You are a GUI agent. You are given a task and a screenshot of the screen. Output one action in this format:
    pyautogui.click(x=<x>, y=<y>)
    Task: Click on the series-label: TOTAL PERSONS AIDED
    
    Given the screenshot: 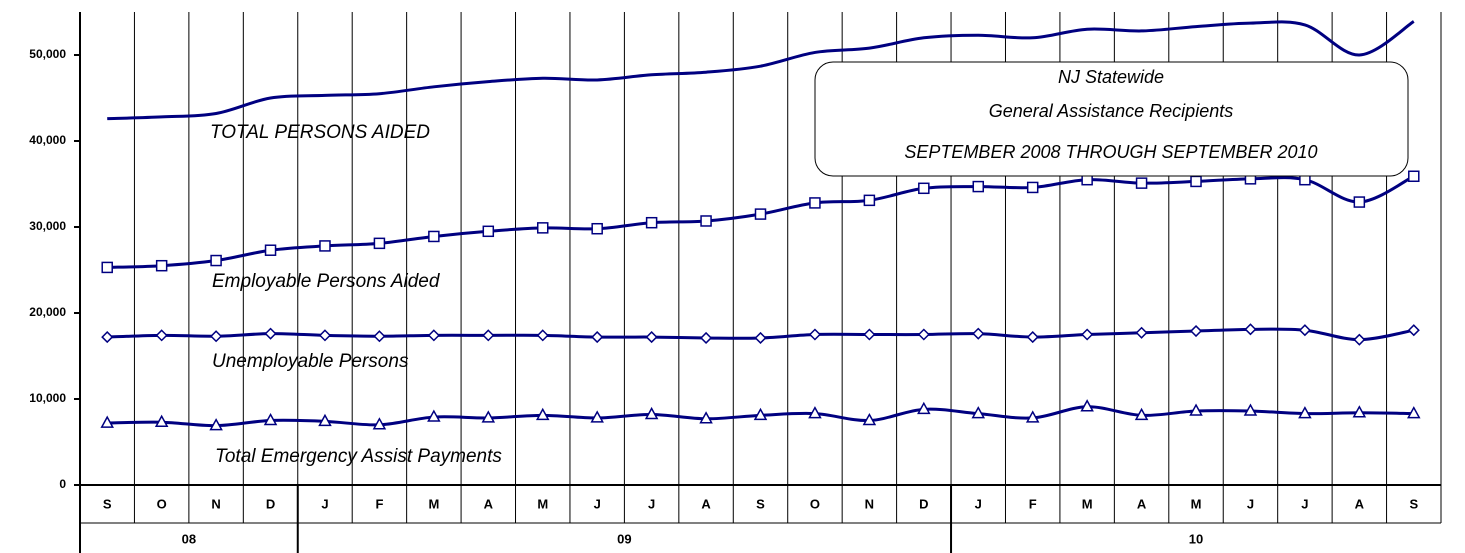 What is the action you would take?
    pyautogui.click(x=320, y=132)
    